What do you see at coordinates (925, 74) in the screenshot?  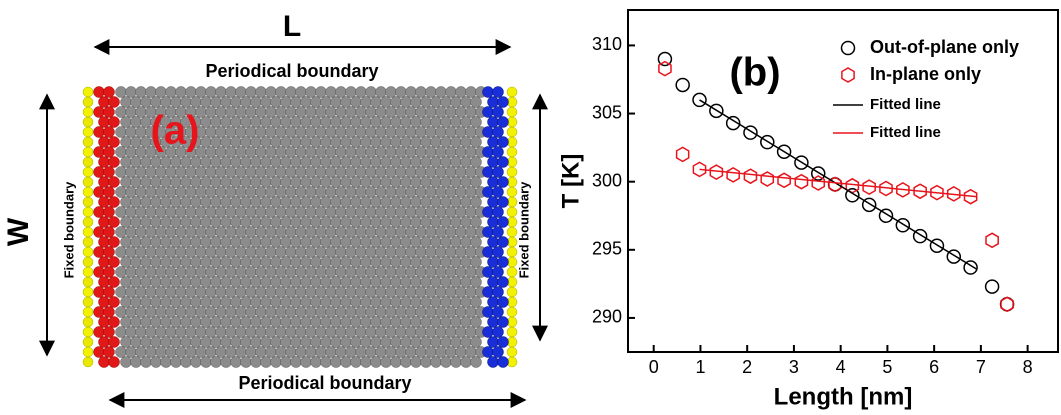 I see `legend-label: In-plane only` at bounding box center [925, 74].